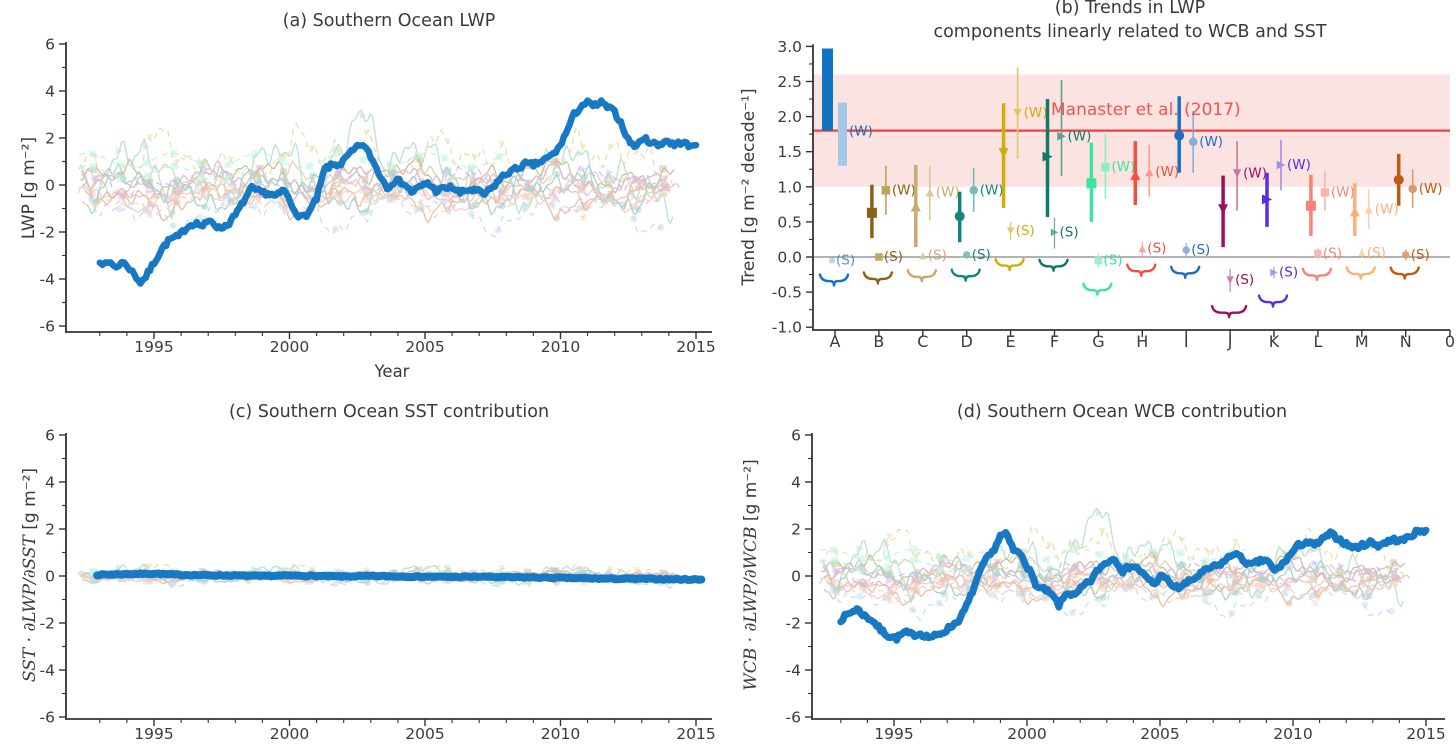 The width and height of the screenshot is (1456, 746). Describe the element at coordinates (50, 436) in the screenshot. I see `svg-text: 6` at that location.